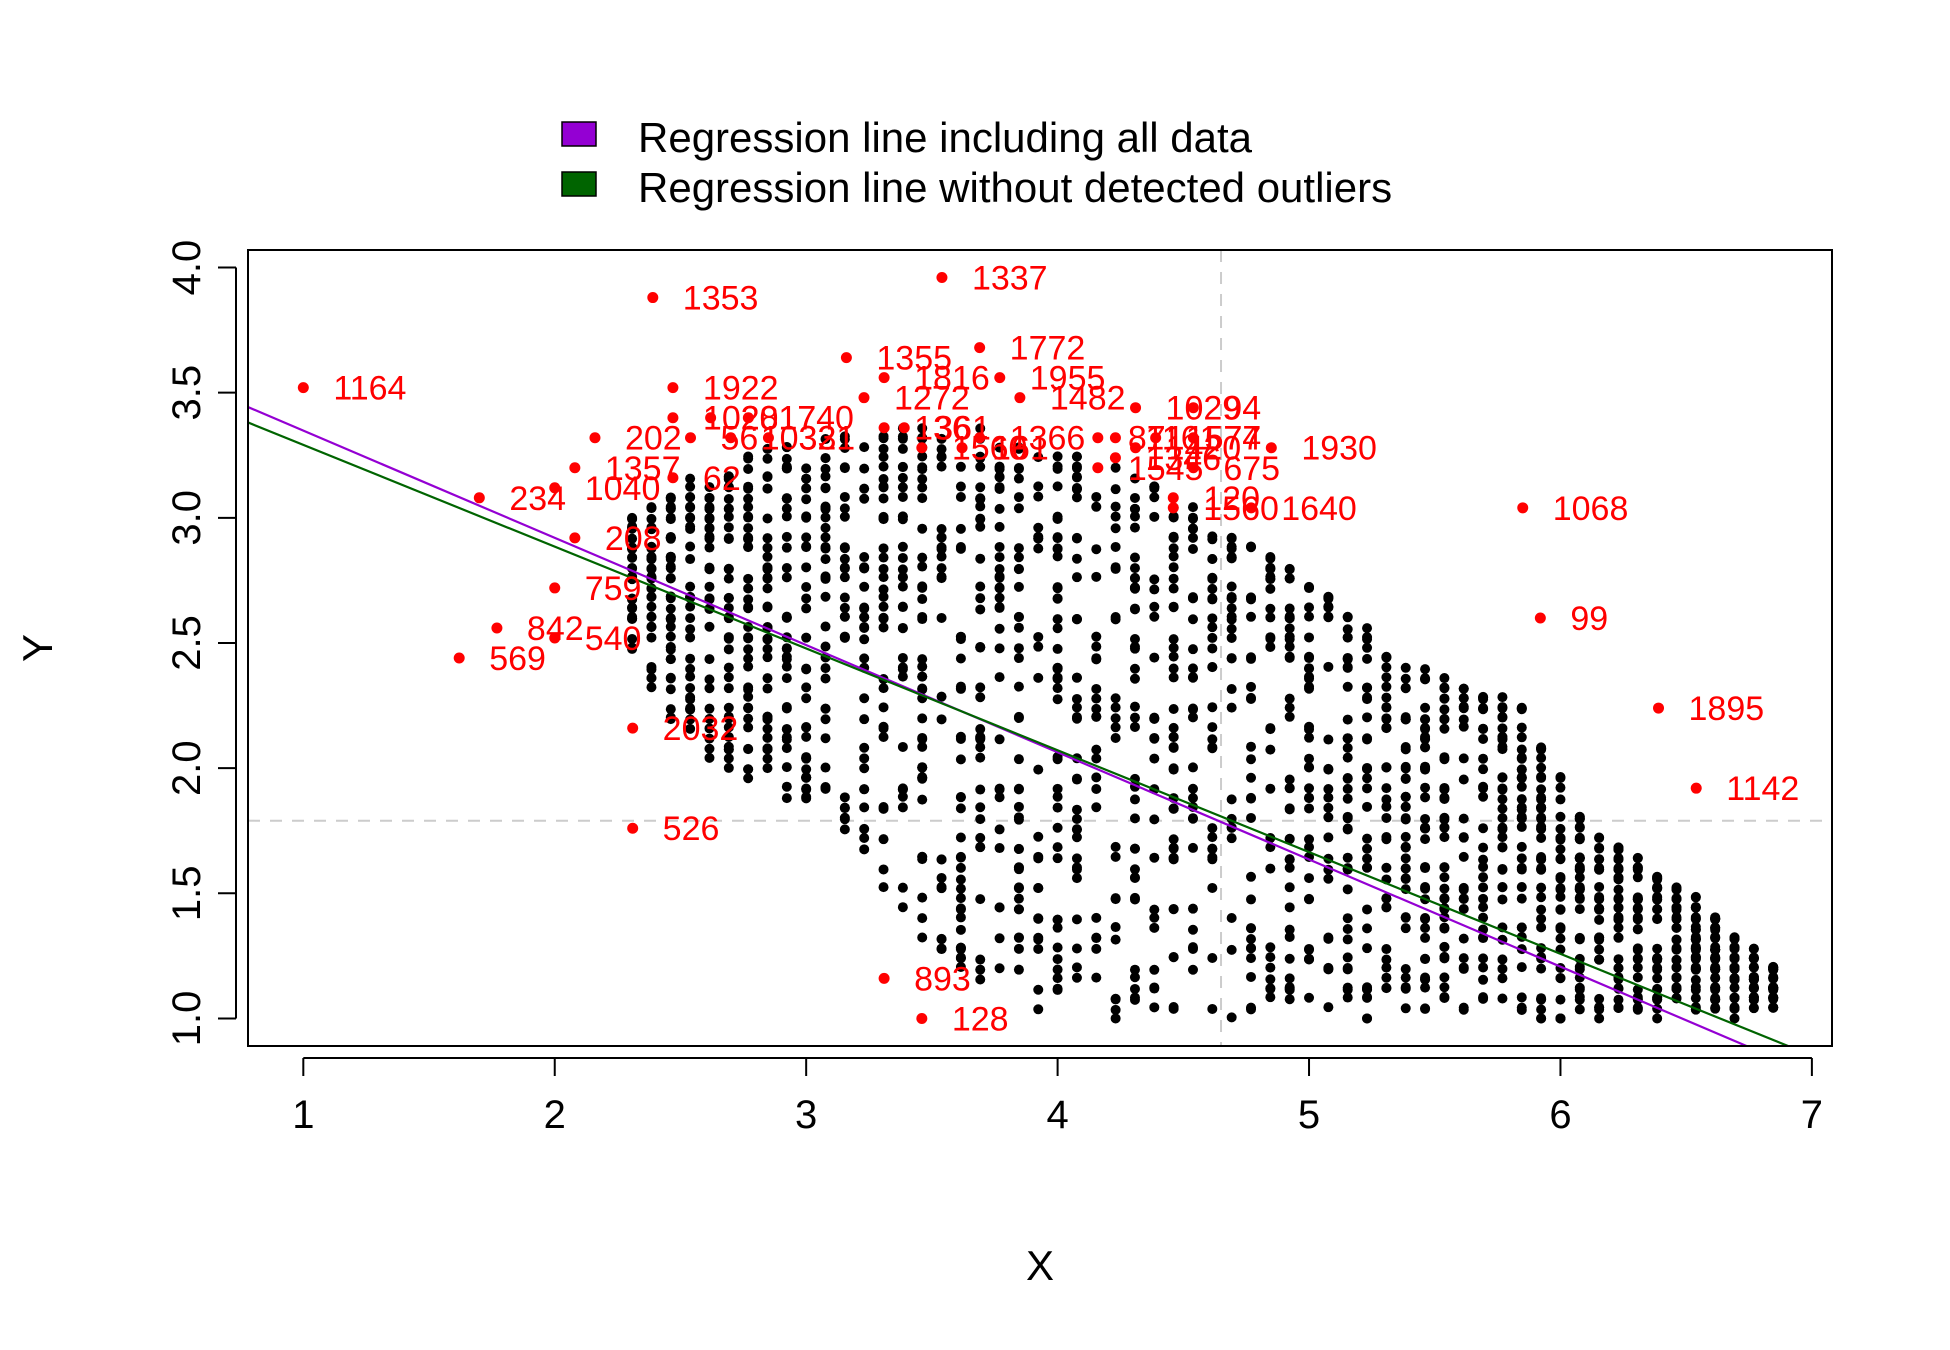  What do you see at coordinates (1727, 709) in the screenshot?
I see `outlier-label: 1895` at bounding box center [1727, 709].